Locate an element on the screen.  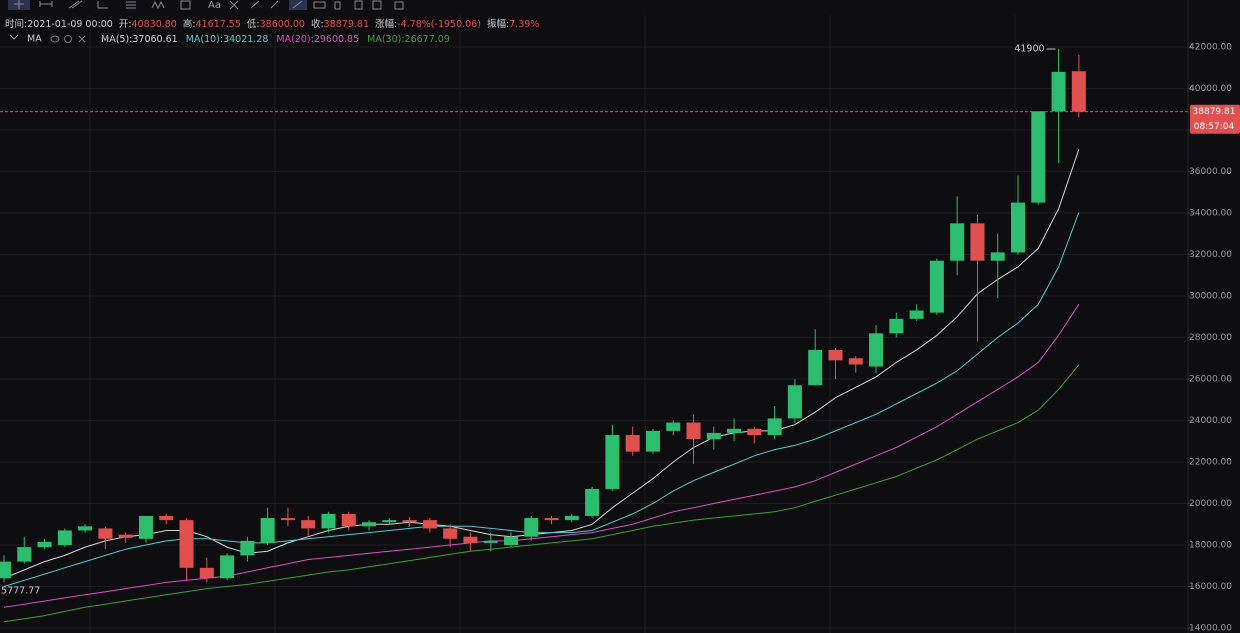
tool-trend is located at coordinates (75, 4).